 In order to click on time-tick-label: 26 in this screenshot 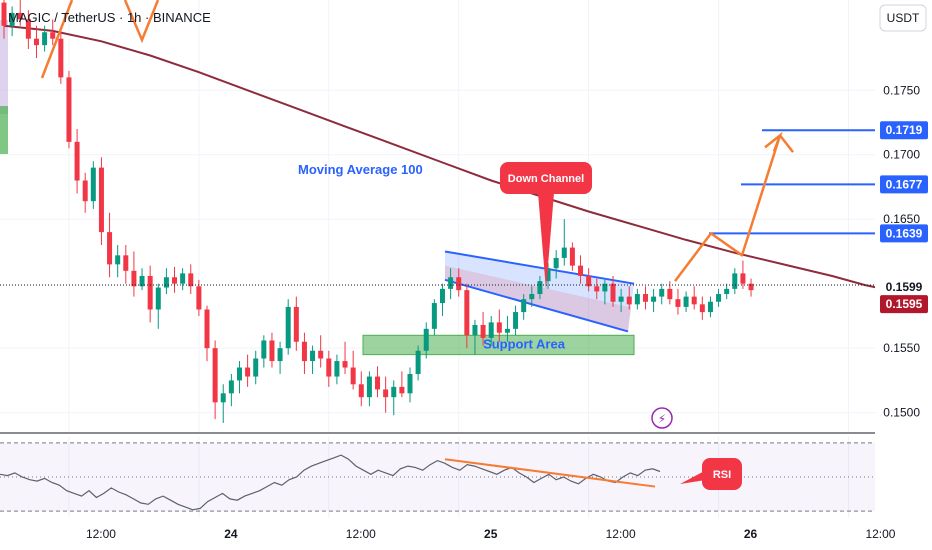, I will do `click(751, 534)`.